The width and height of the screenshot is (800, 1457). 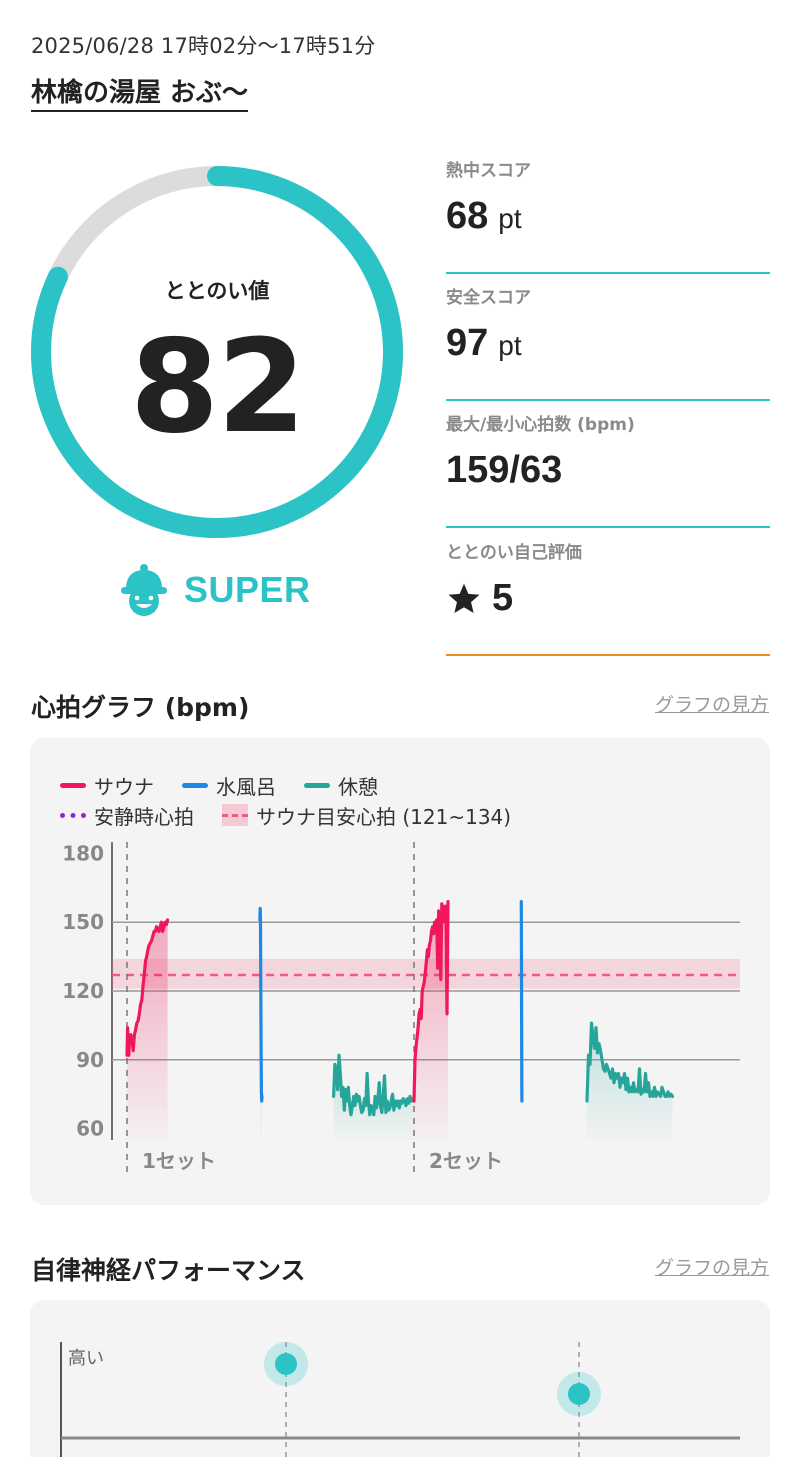 I want to click on series-line-cold2, so click(x=521, y=1001).